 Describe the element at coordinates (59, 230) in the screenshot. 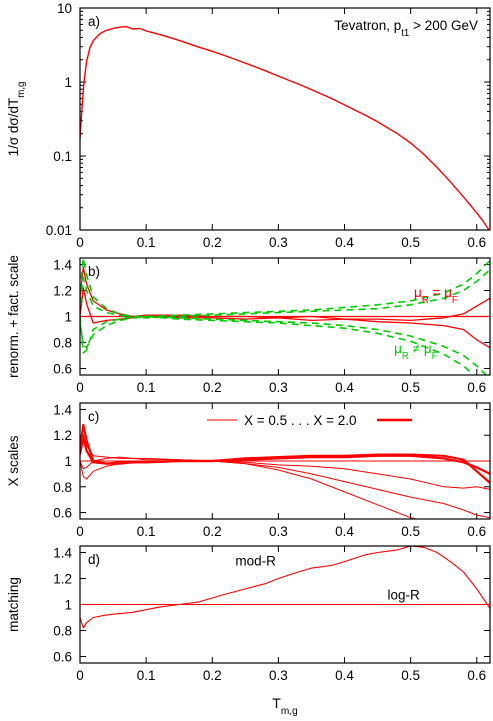

I see `y-tick-label: 0.01` at that location.